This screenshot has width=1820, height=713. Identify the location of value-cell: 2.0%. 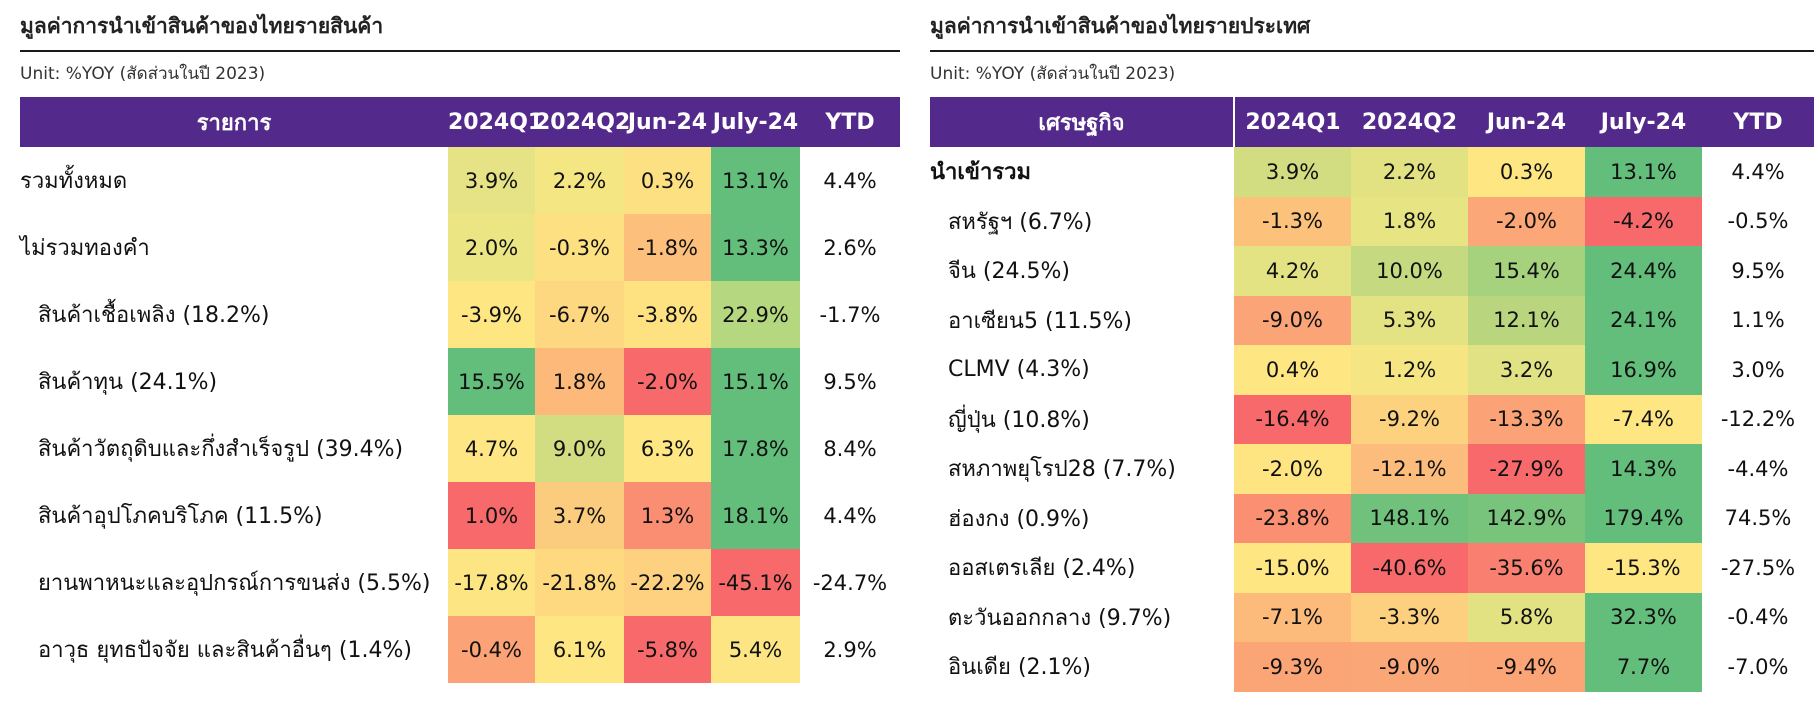
(491, 247).